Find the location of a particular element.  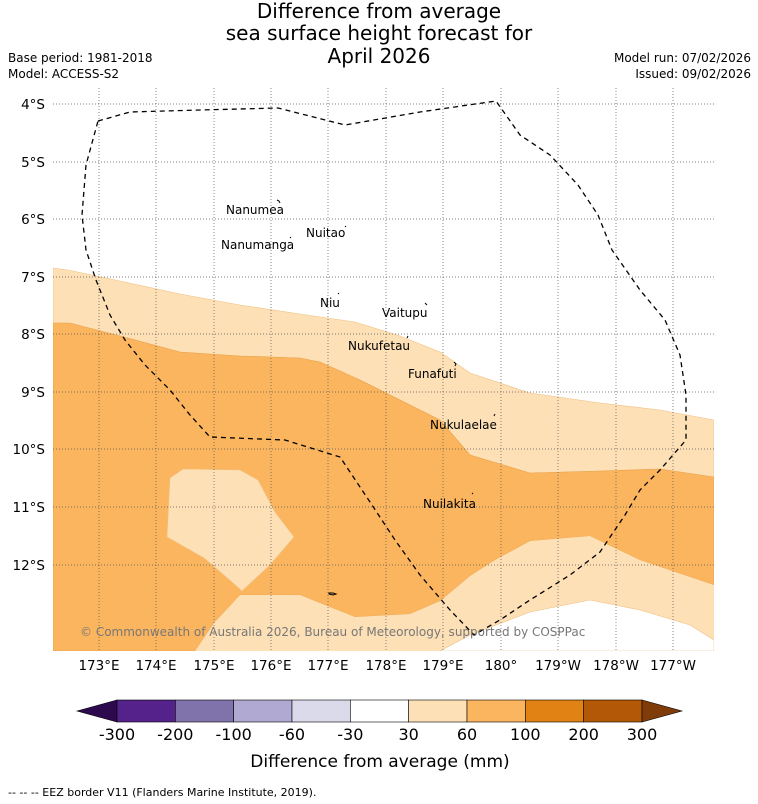

place-label: Nanumanga is located at coordinates (257, 245).